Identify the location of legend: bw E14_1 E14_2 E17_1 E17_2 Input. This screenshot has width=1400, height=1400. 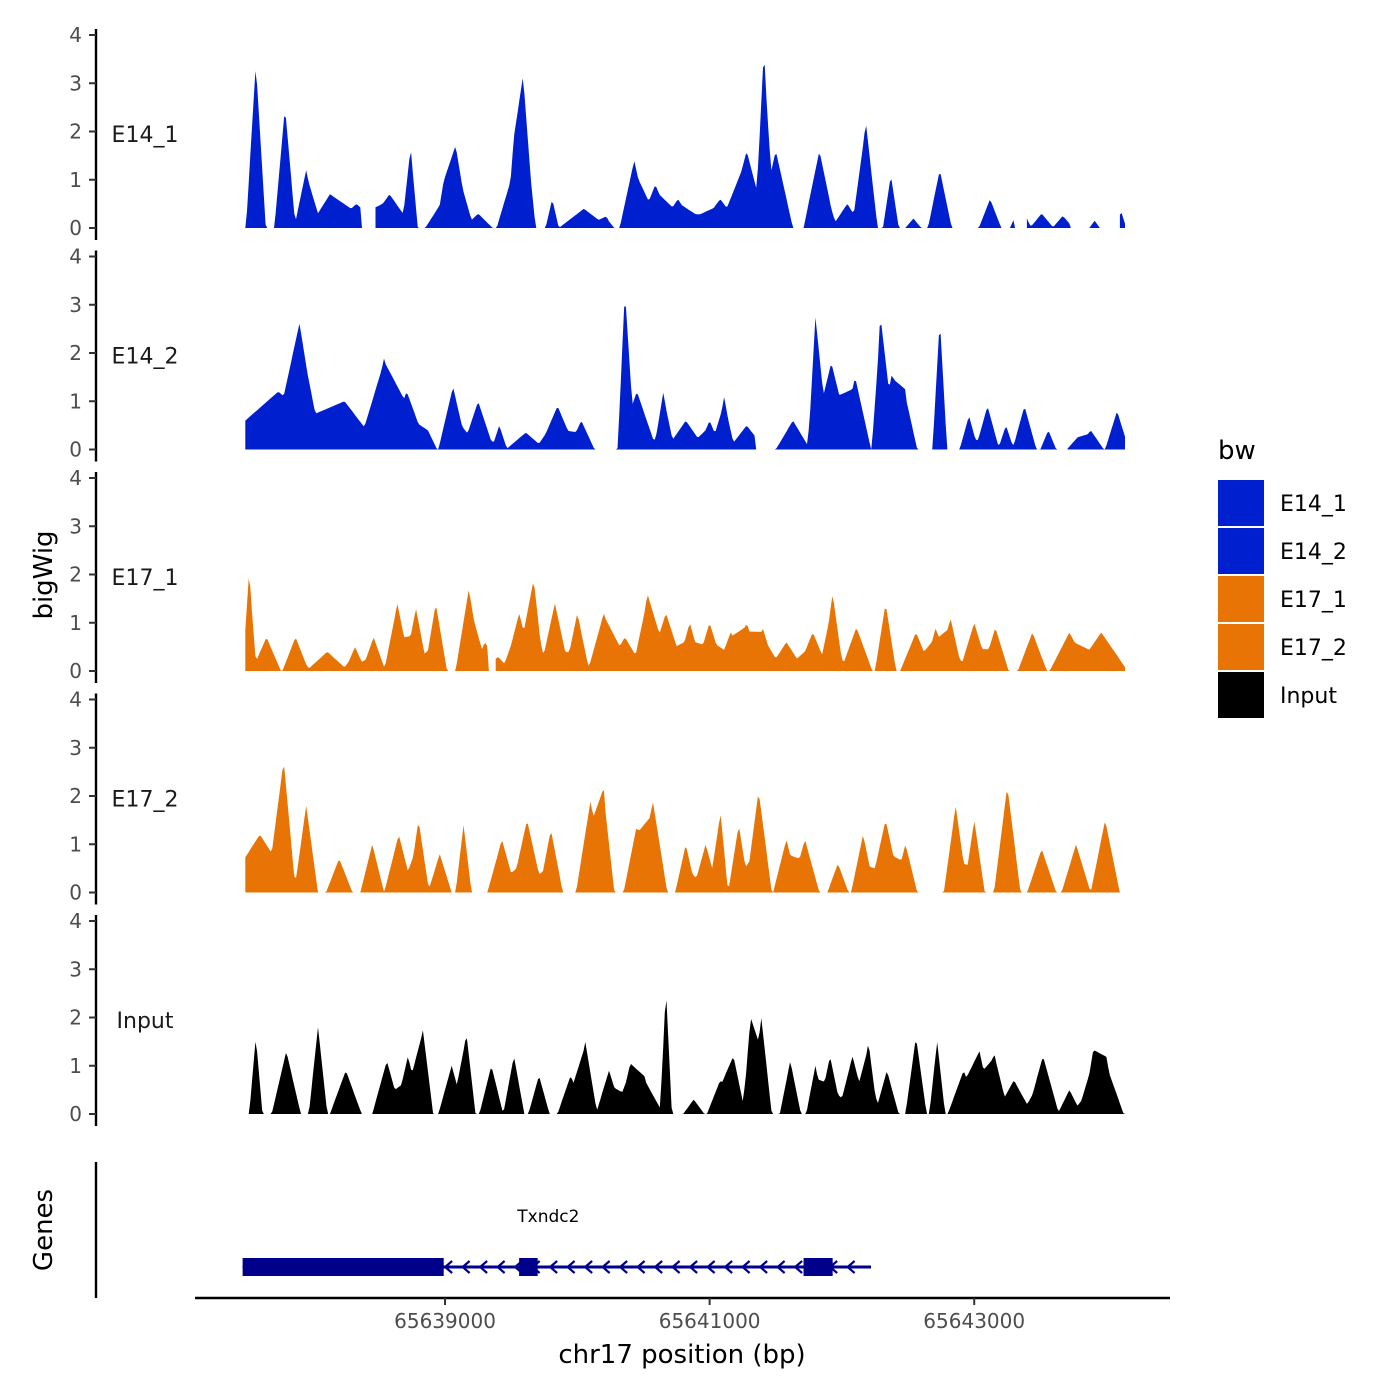
(1282, 577).